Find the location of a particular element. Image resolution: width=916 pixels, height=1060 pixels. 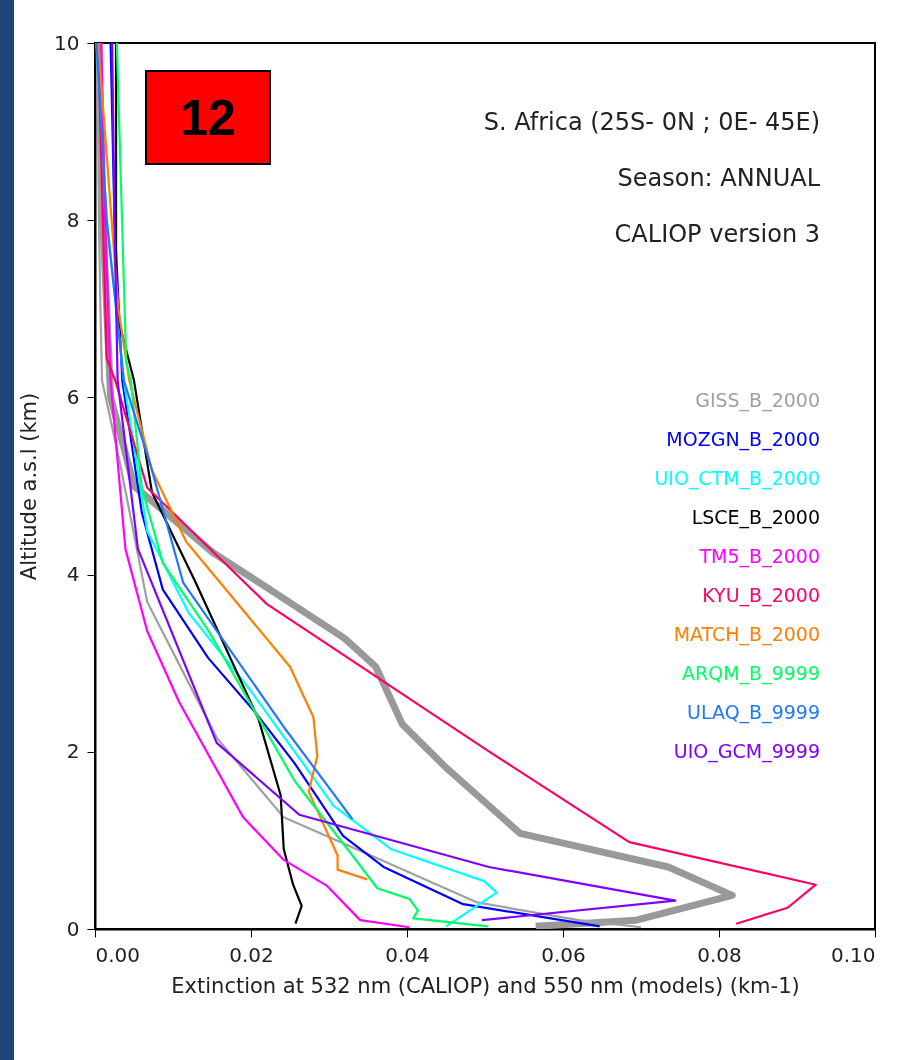

y-tick-label: 8 is located at coordinates (73, 219).